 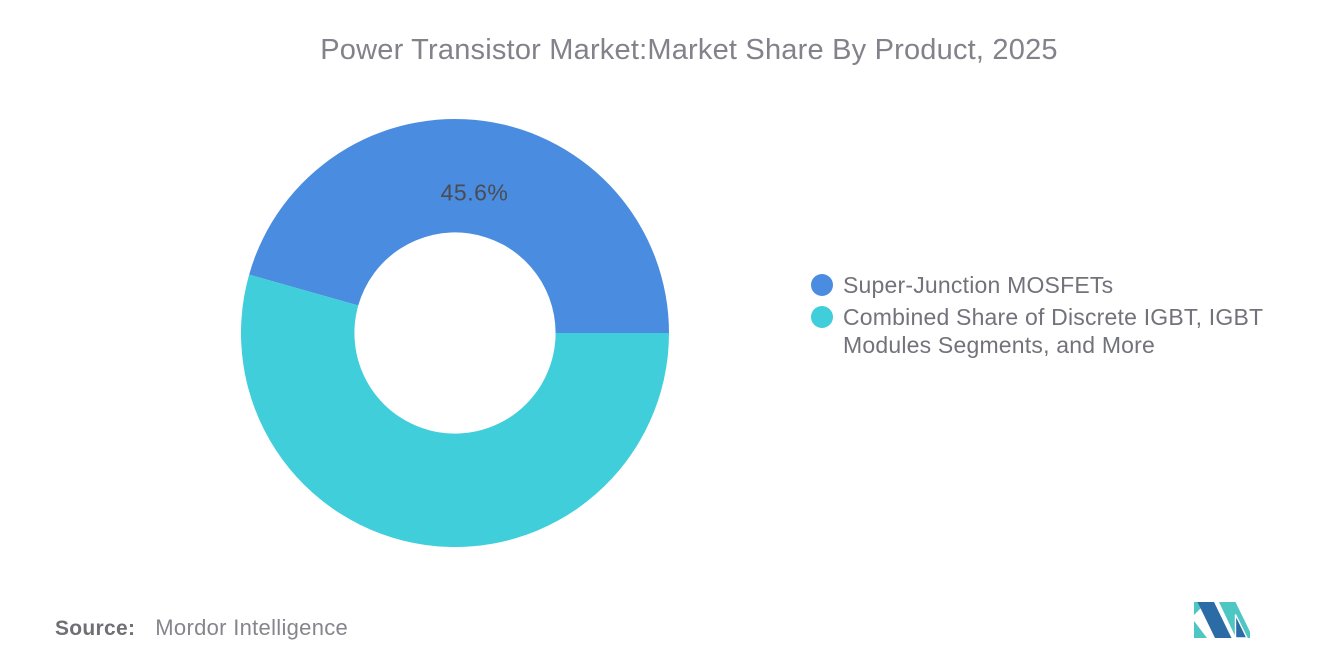 What do you see at coordinates (1200, 629) in the screenshot?
I see `logo-teal-bottom-left` at bounding box center [1200, 629].